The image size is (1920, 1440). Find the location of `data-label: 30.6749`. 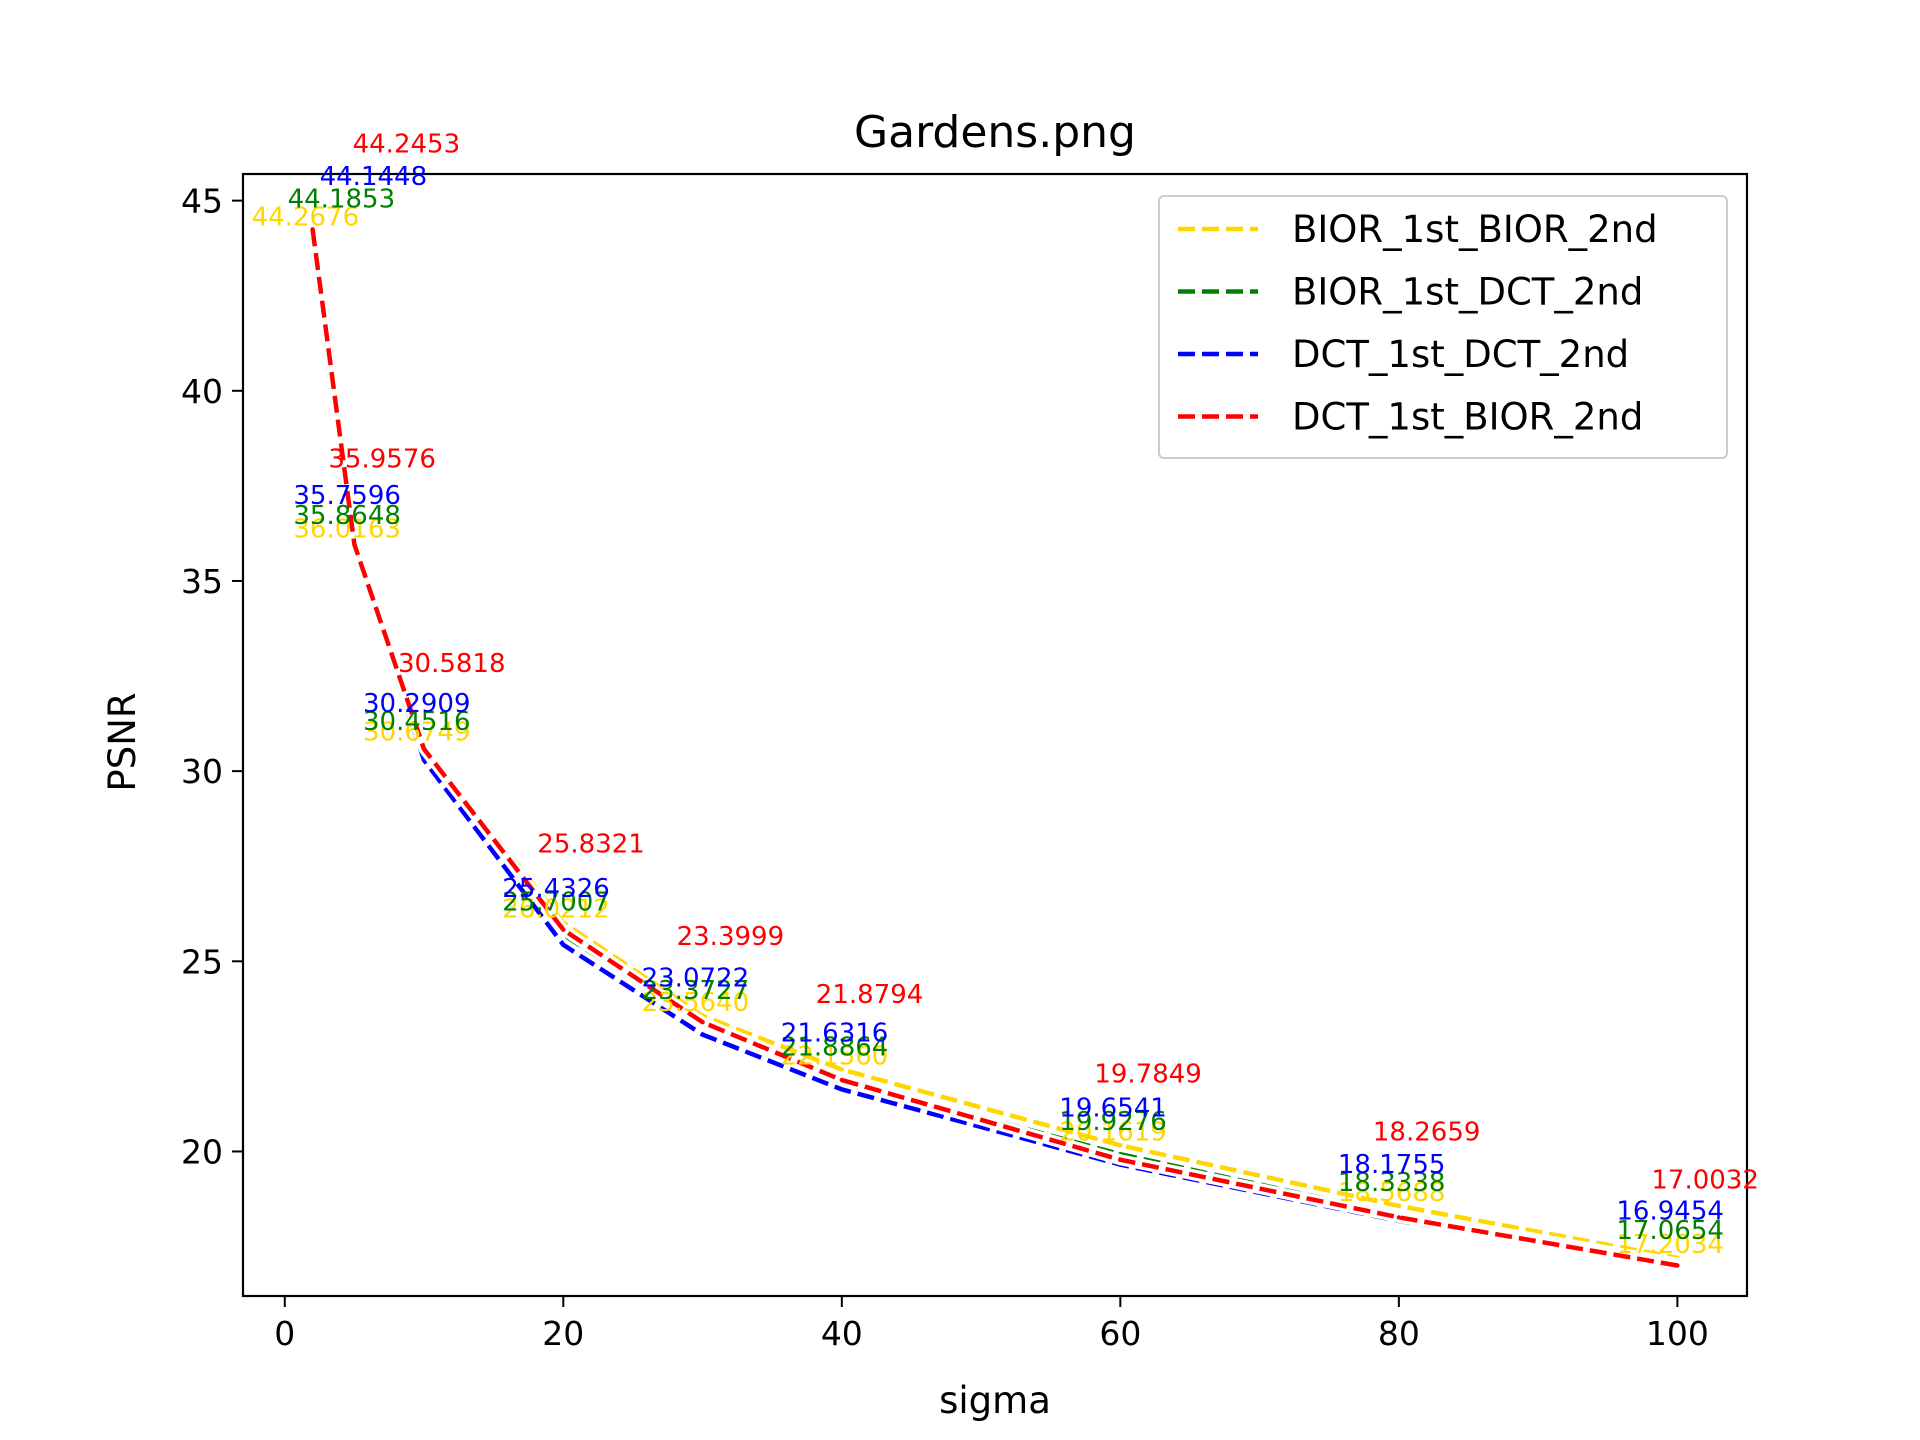

data-label: 30.6749 is located at coordinates (417, 733).